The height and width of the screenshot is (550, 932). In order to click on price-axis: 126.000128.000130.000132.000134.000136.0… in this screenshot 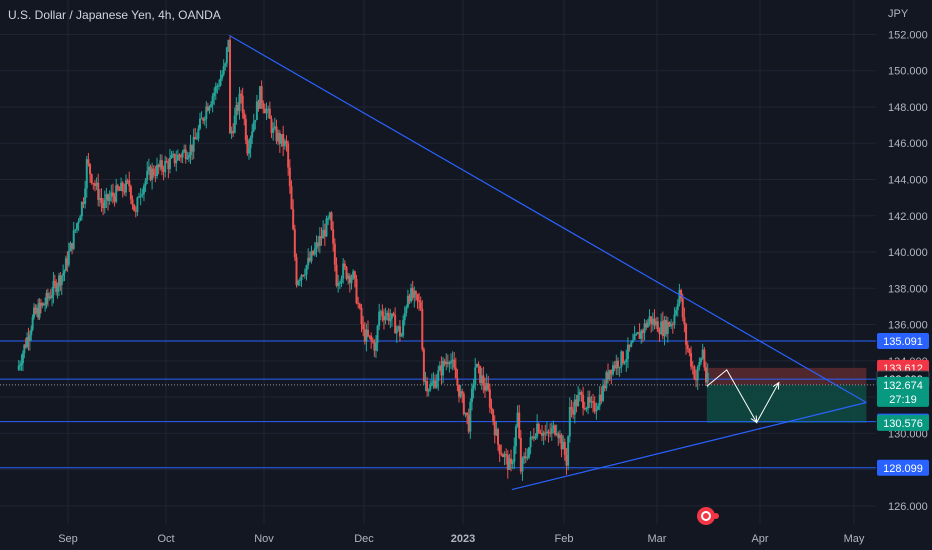, I will do `click(904, 275)`.